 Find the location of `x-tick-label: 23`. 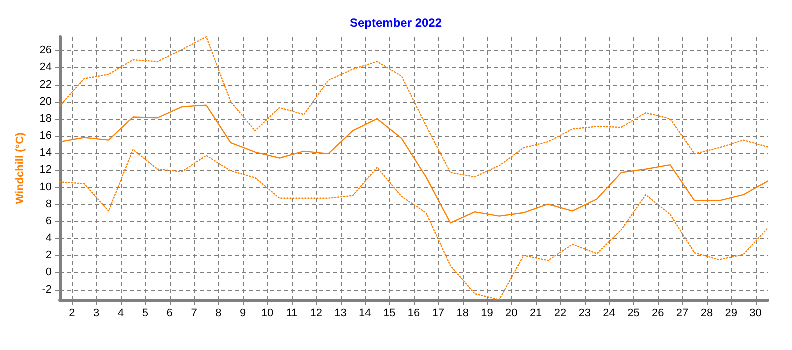

x-tick-label: 23 is located at coordinates (585, 314).